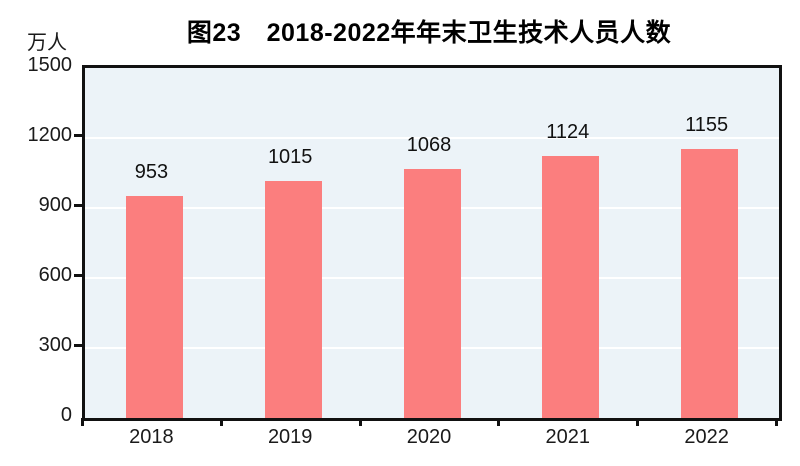  Describe the element at coordinates (429, 144) in the screenshot. I see `bar-value-label: 1068` at that location.